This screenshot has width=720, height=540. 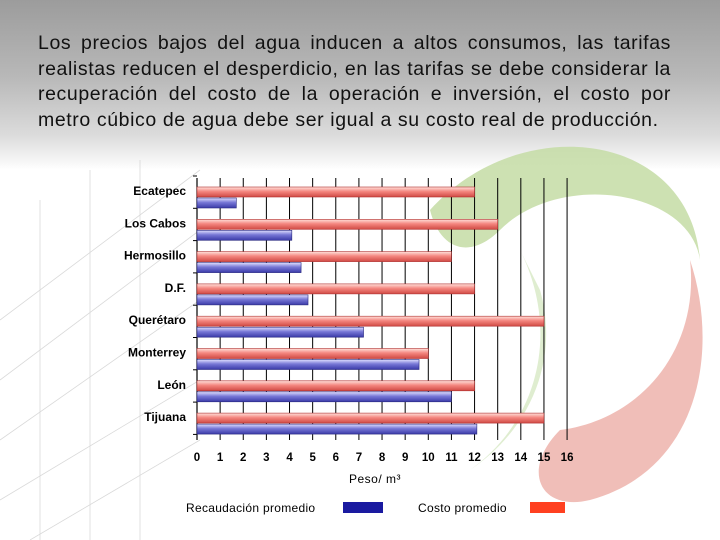 What do you see at coordinates (171, 385) in the screenshot?
I see `category-label: León` at bounding box center [171, 385].